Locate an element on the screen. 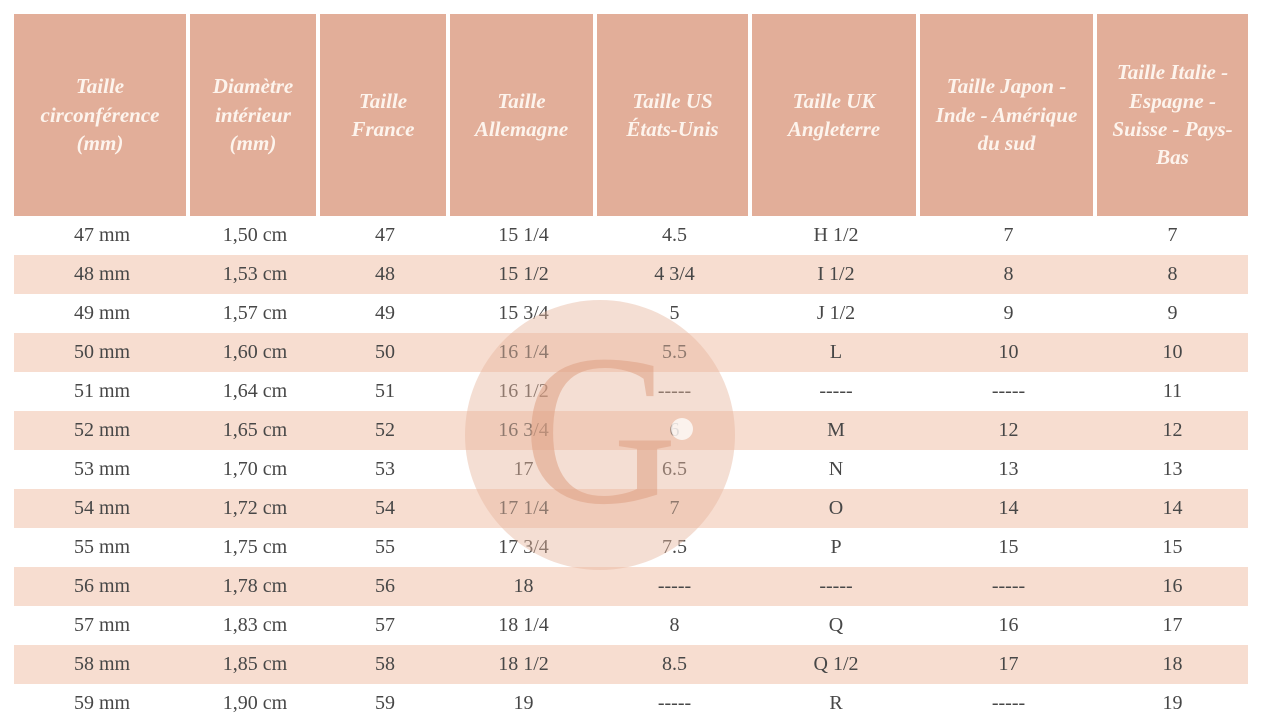 The width and height of the screenshot is (1280, 720). table-row: 58 mm 1,85 cm 58 18 1/2 8.5 Q 1/2 17 18 is located at coordinates (631, 664).